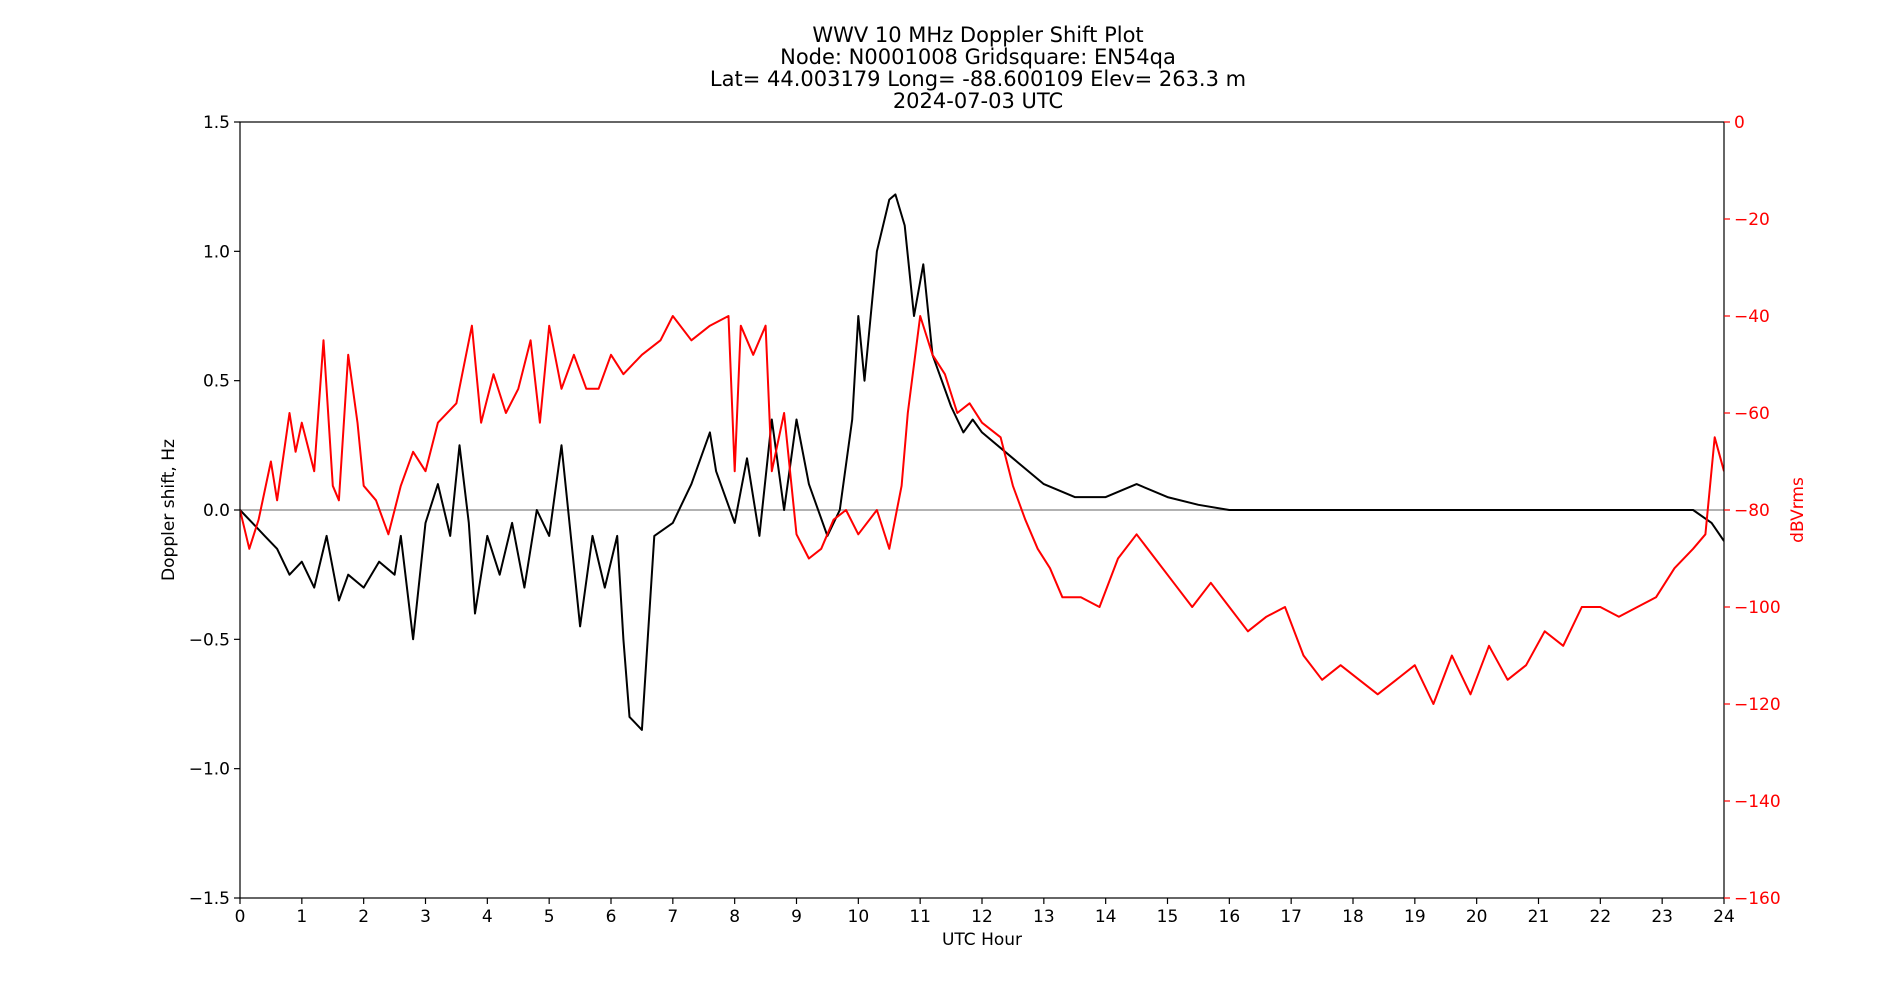  Describe the element at coordinates (549, 917) in the screenshot. I see `x-tick-label: 5` at that location.